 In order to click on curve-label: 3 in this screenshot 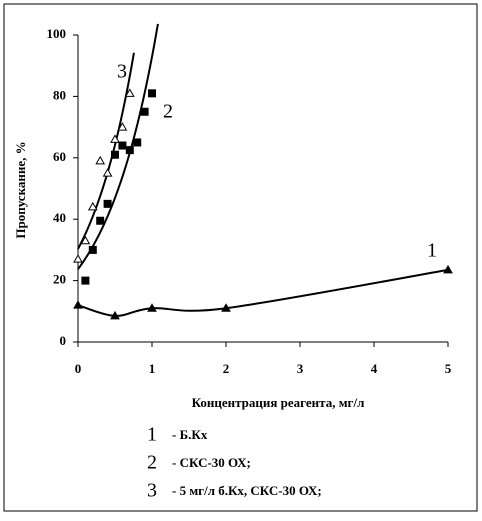, I will do `click(122, 72)`.